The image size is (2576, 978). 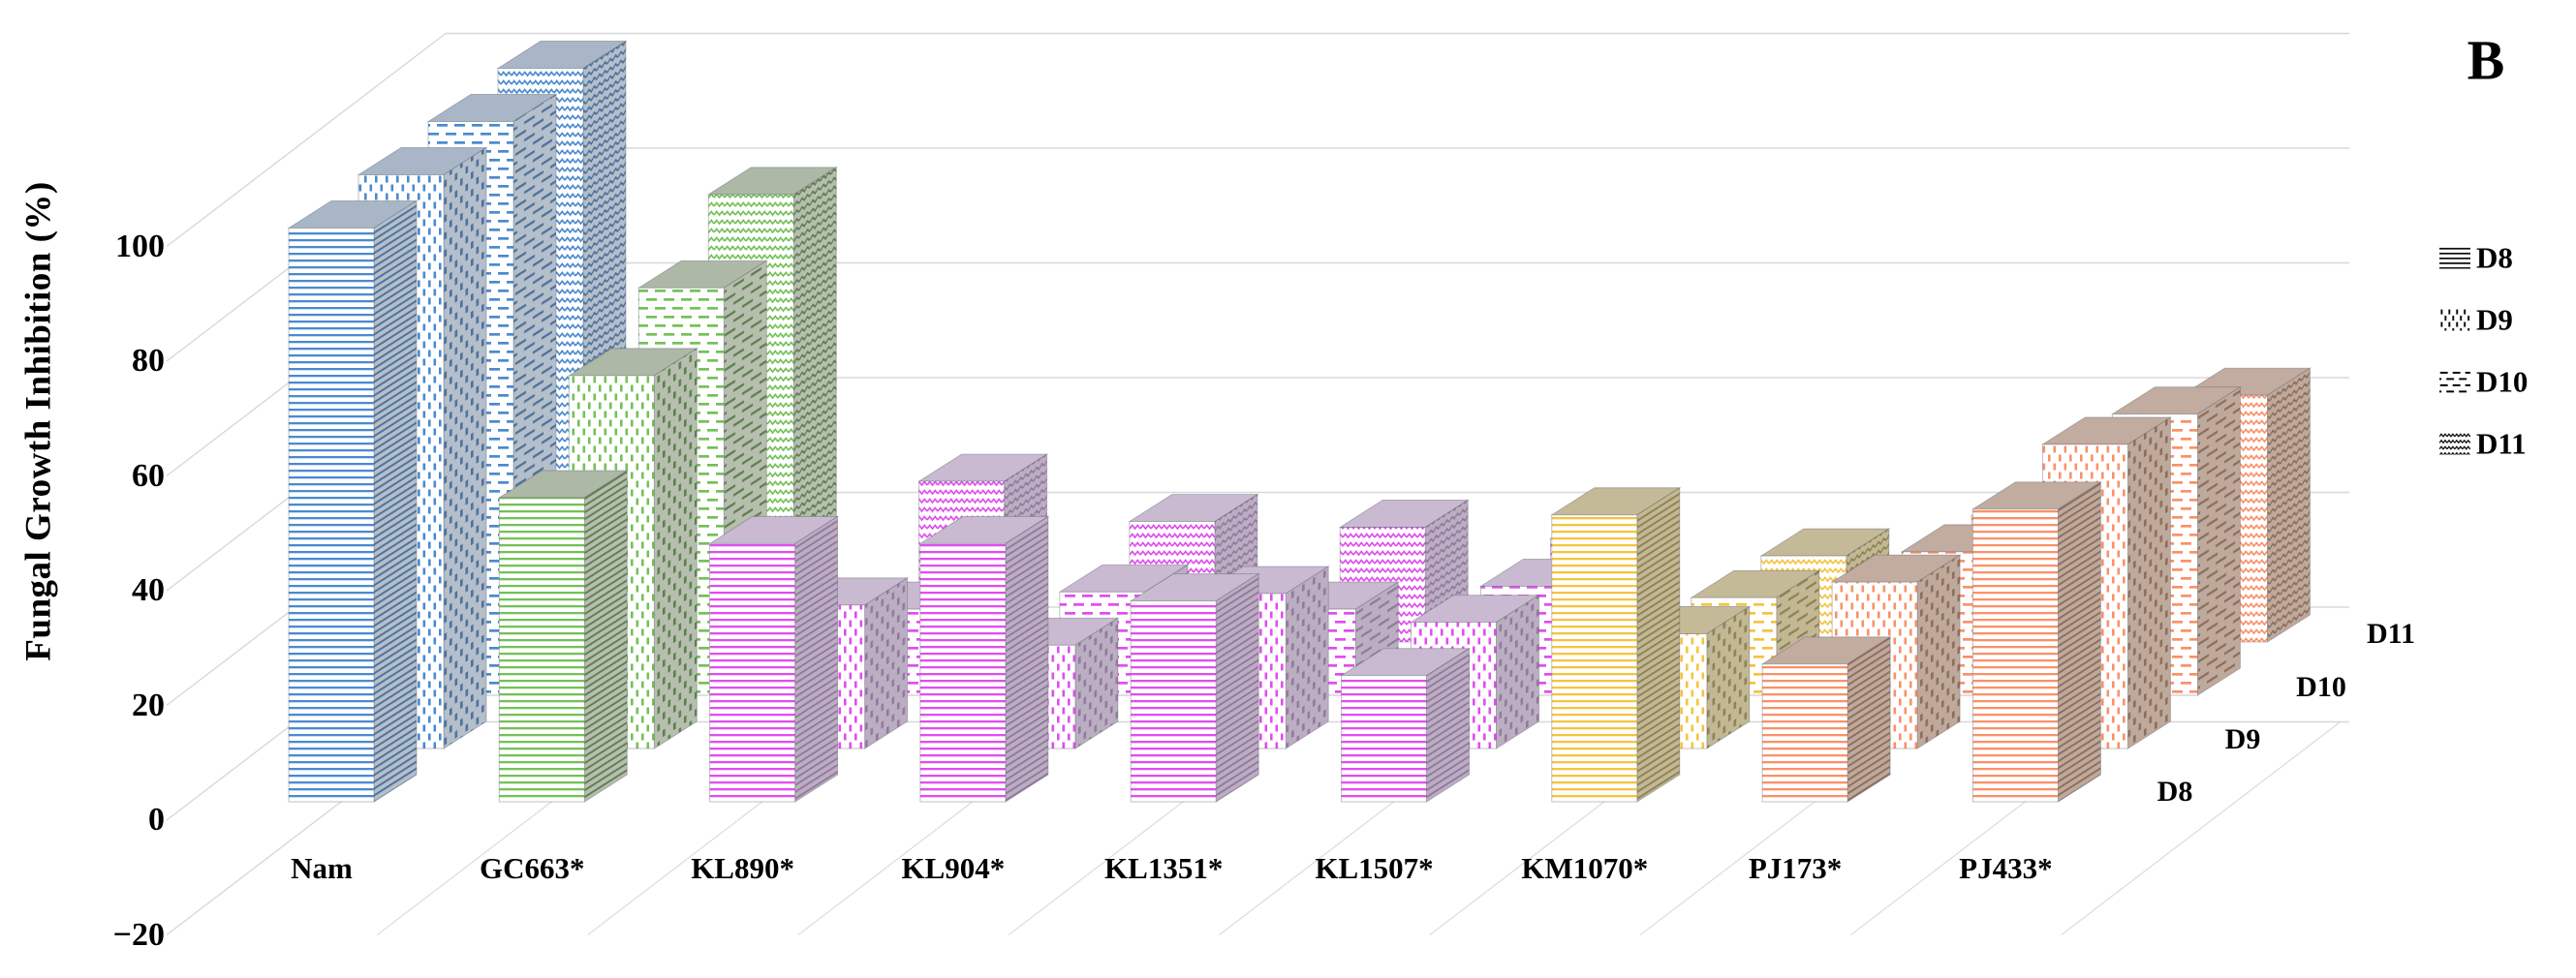 What do you see at coordinates (1616, 645) in the screenshot?
I see `bar-KM1070*-D8` at bounding box center [1616, 645].